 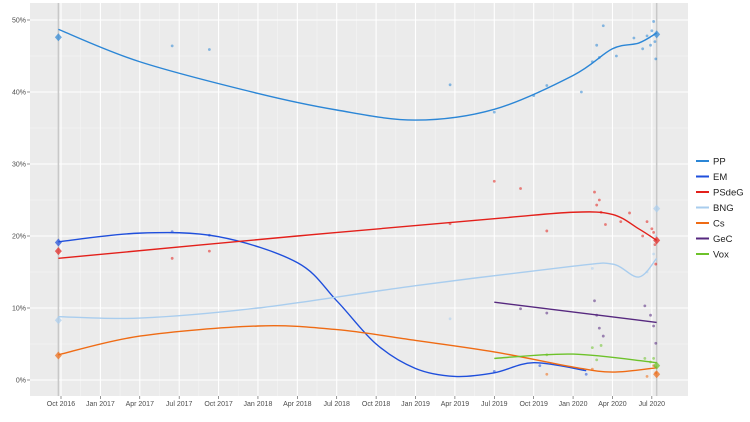 What do you see at coordinates (533, 404) in the screenshot?
I see `x-tick-label: Oct 2019` at bounding box center [533, 404].